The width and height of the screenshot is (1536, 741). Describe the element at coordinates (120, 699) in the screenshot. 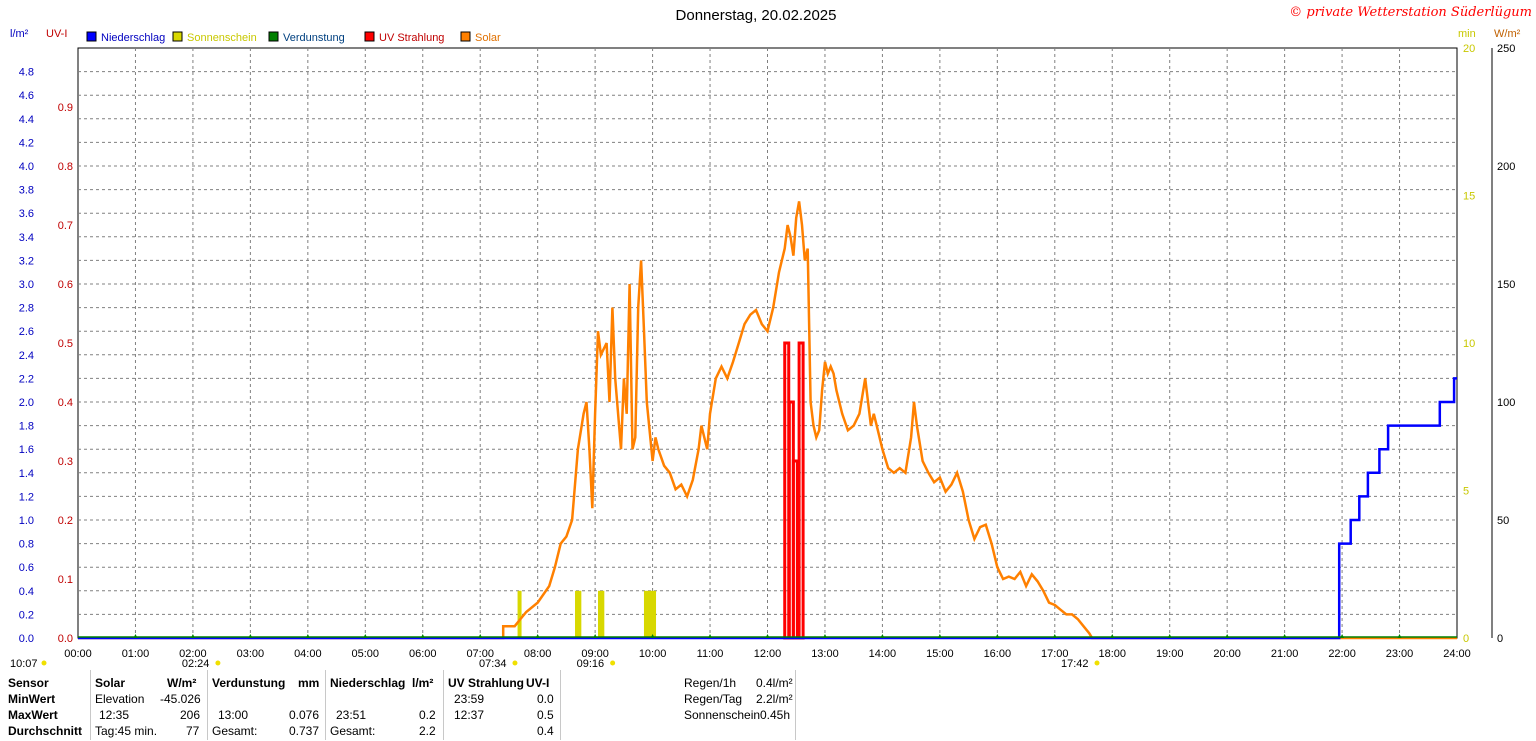

I see `solar-min-label: Elevation` at that location.